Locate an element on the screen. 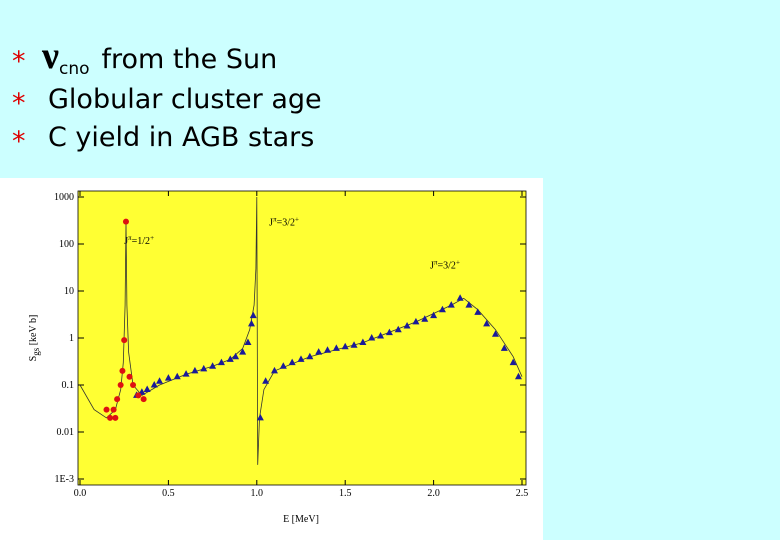 The width and height of the screenshot is (780, 540). y-label-sub: gs is located at coordinates (36, 351).